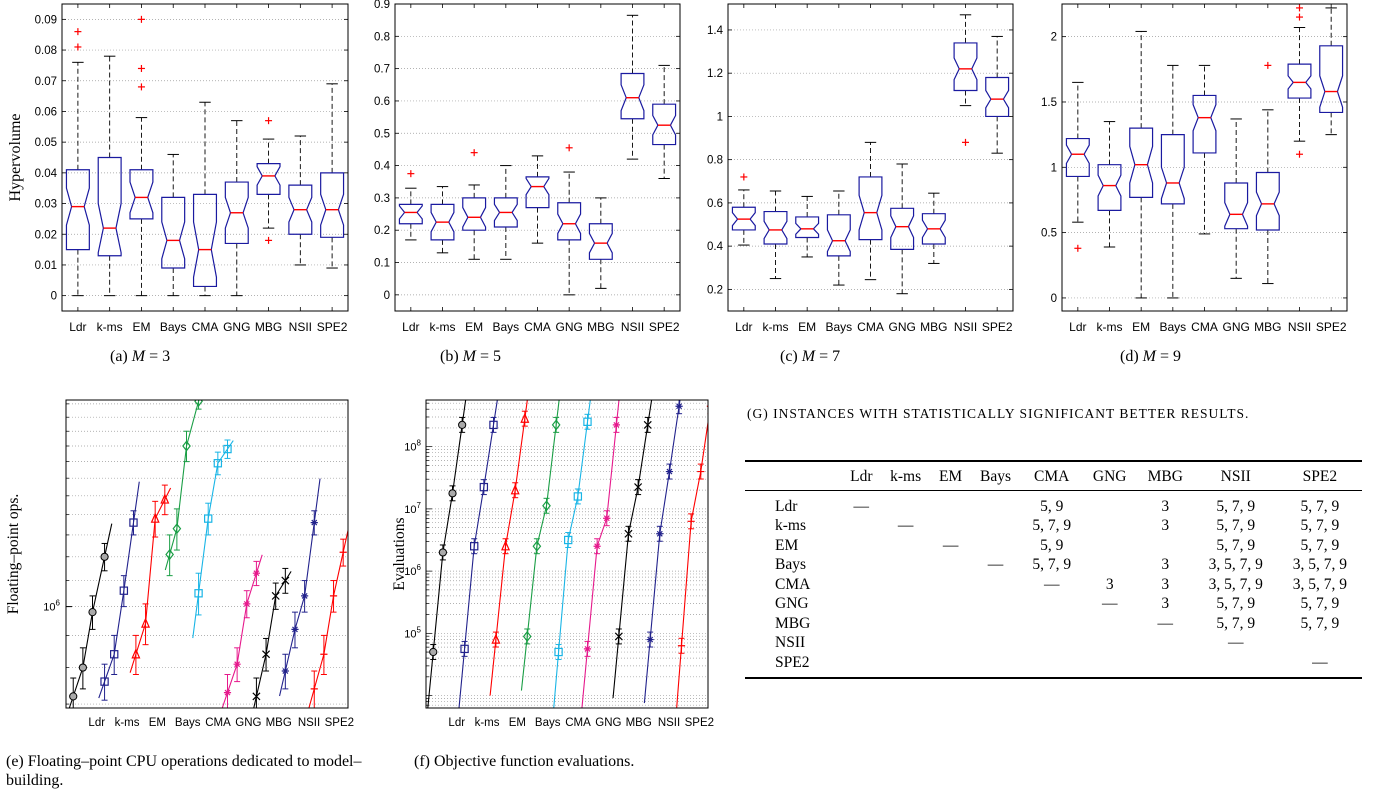  What do you see at coordinates (1165, 526) in the screenshot?
I see `table-cell: 3` at bounding box center [1165, 526].